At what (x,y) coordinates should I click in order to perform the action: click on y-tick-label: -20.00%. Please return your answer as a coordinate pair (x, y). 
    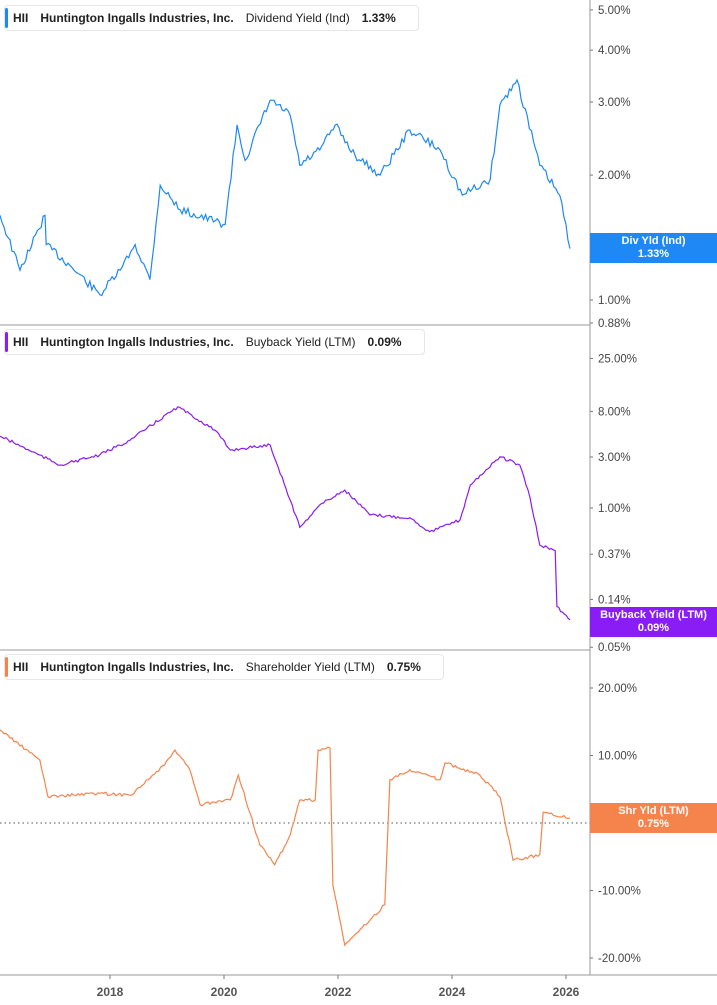
    Looking at the image, I should click on (619, 959).